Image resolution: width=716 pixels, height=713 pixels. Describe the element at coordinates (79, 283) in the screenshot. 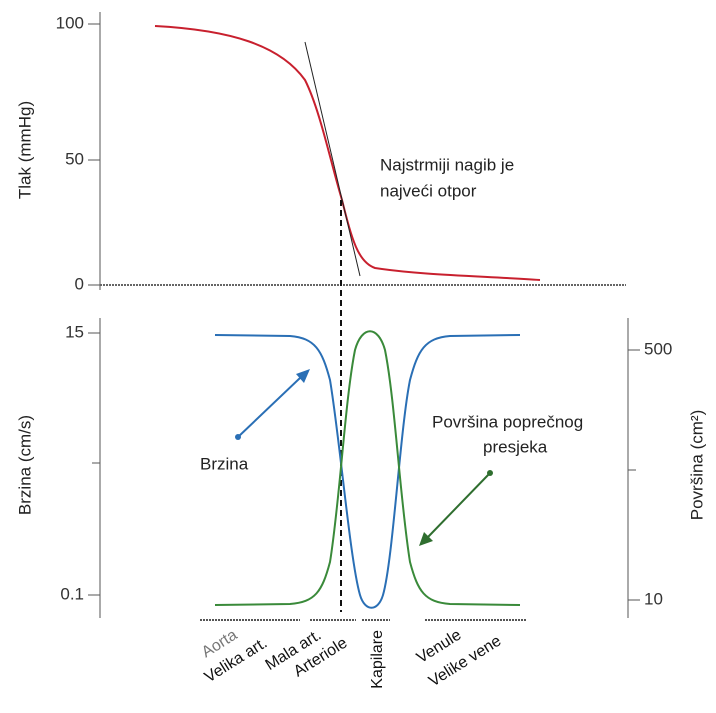

I see `y-tick-label: 0` at that location.